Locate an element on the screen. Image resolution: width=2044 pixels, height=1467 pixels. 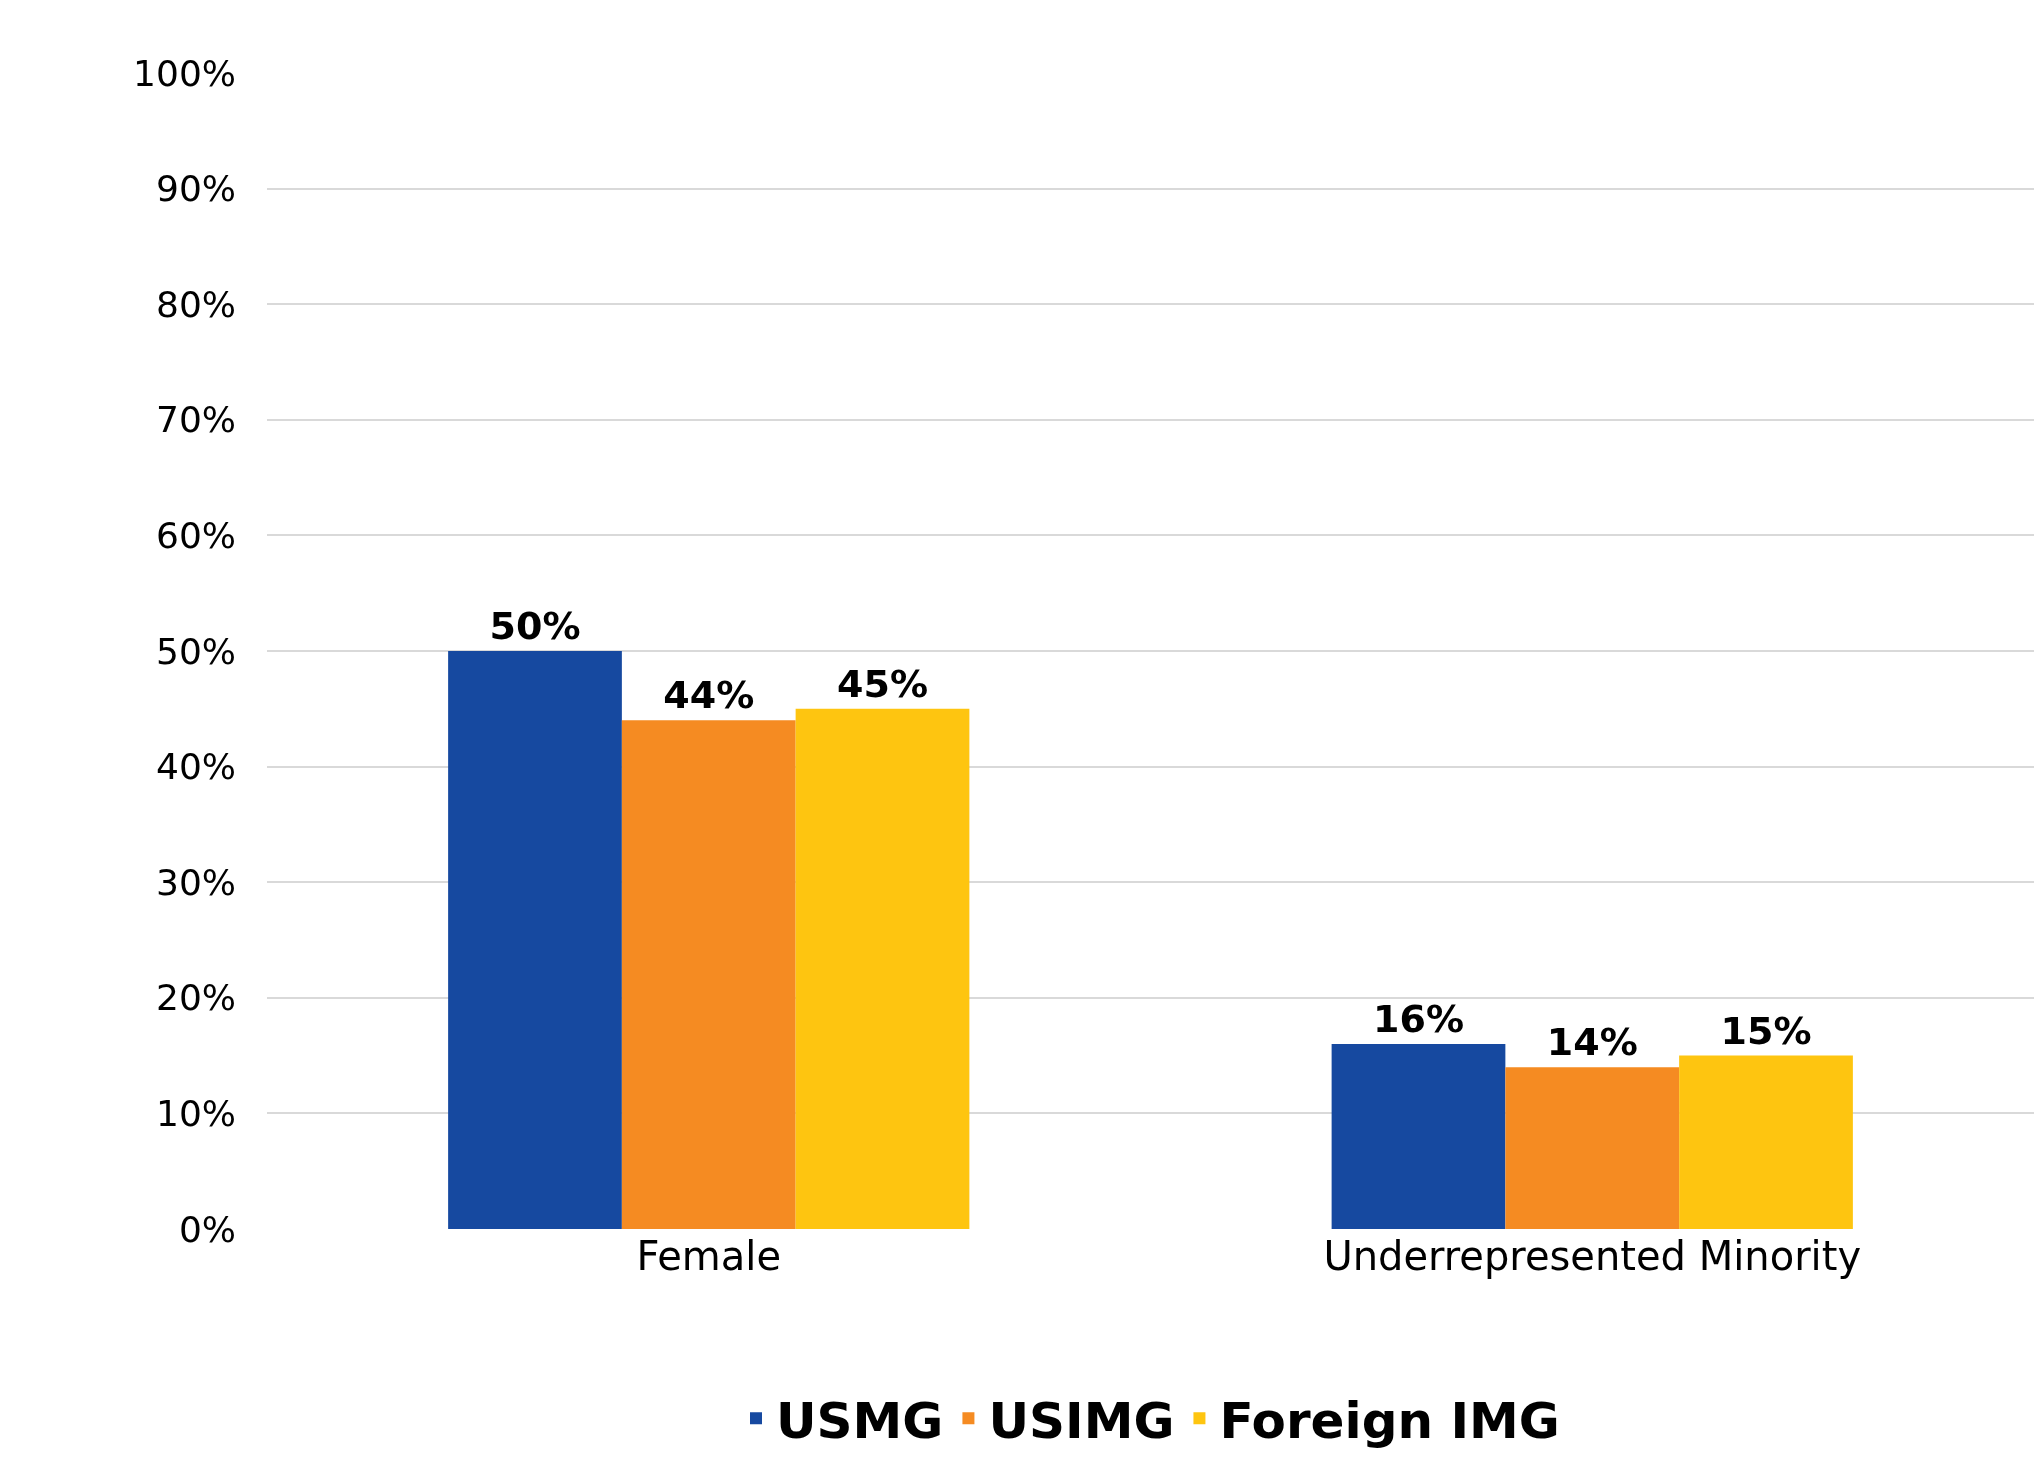
y-tick-label: 40% is located at coordinates (195, 767).